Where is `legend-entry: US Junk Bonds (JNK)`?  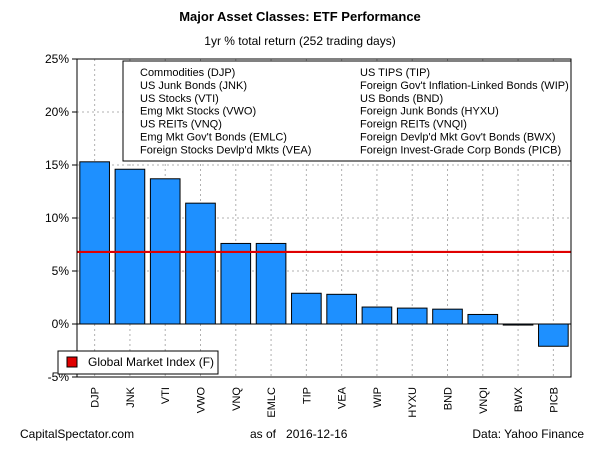
legend-entry: US Junk Bonds (JNK) is located at coordinates (193, 86).